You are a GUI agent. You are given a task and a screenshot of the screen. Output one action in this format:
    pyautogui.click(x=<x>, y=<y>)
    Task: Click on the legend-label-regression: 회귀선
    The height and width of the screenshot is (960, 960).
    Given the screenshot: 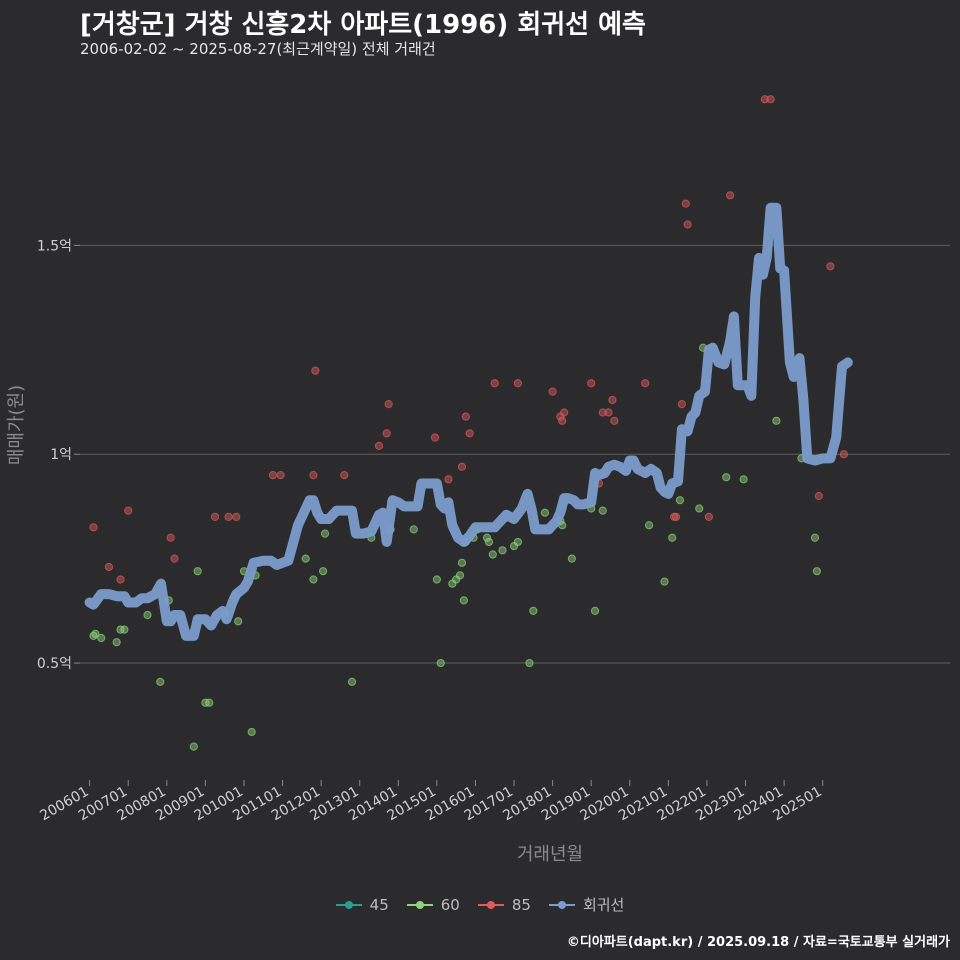 What is the action you would take?
    pyautogui.click(x=603, y=905)
    